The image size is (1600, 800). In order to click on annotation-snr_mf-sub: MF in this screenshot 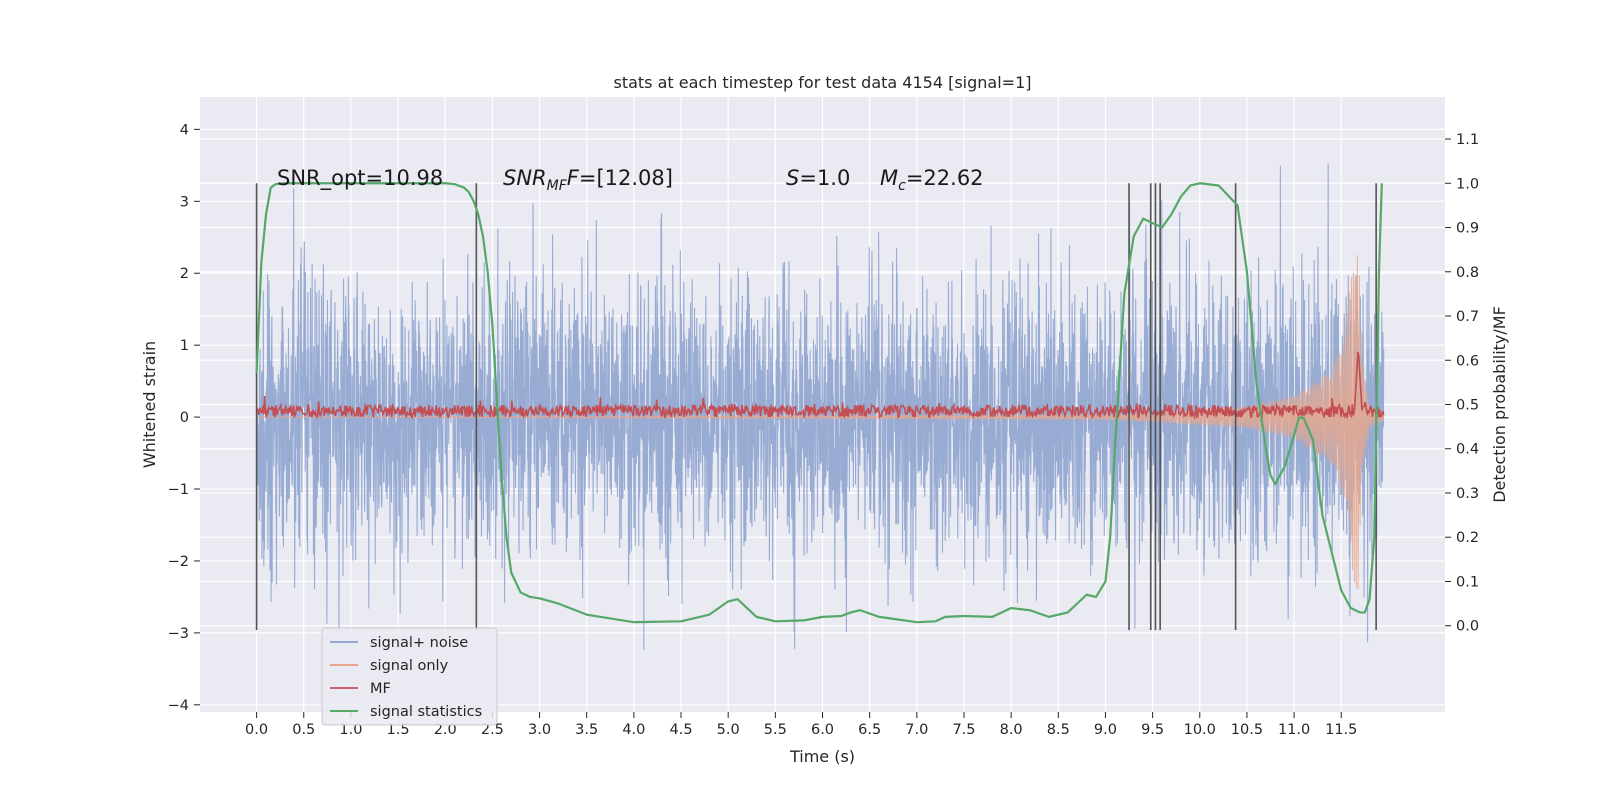, I will do `click(557, 186)`.